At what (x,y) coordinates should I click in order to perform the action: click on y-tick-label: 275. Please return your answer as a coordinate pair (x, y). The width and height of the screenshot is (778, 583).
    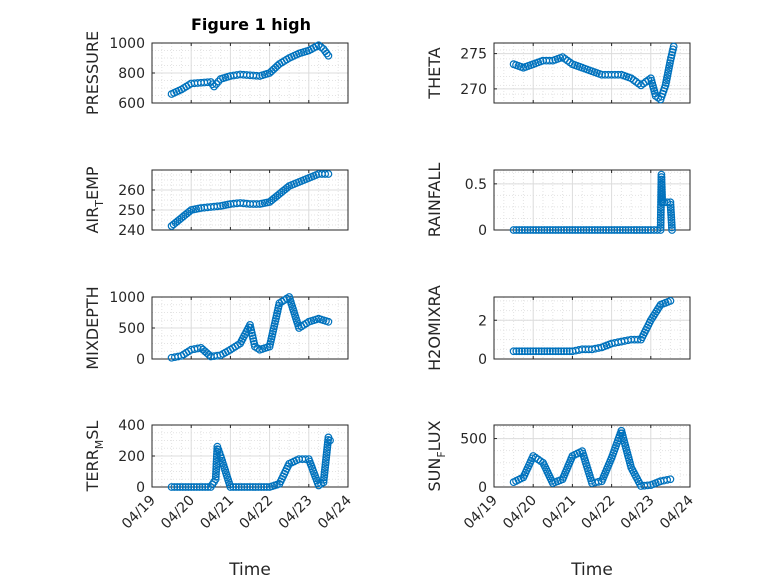
    Looking at the image, I should click on (473, 55).